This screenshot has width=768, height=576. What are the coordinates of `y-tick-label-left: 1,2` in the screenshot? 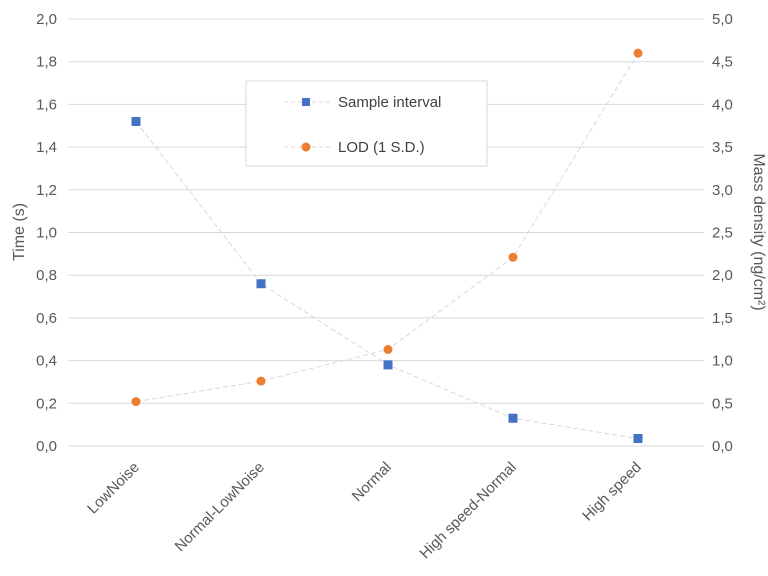 It's located at (46, 190).